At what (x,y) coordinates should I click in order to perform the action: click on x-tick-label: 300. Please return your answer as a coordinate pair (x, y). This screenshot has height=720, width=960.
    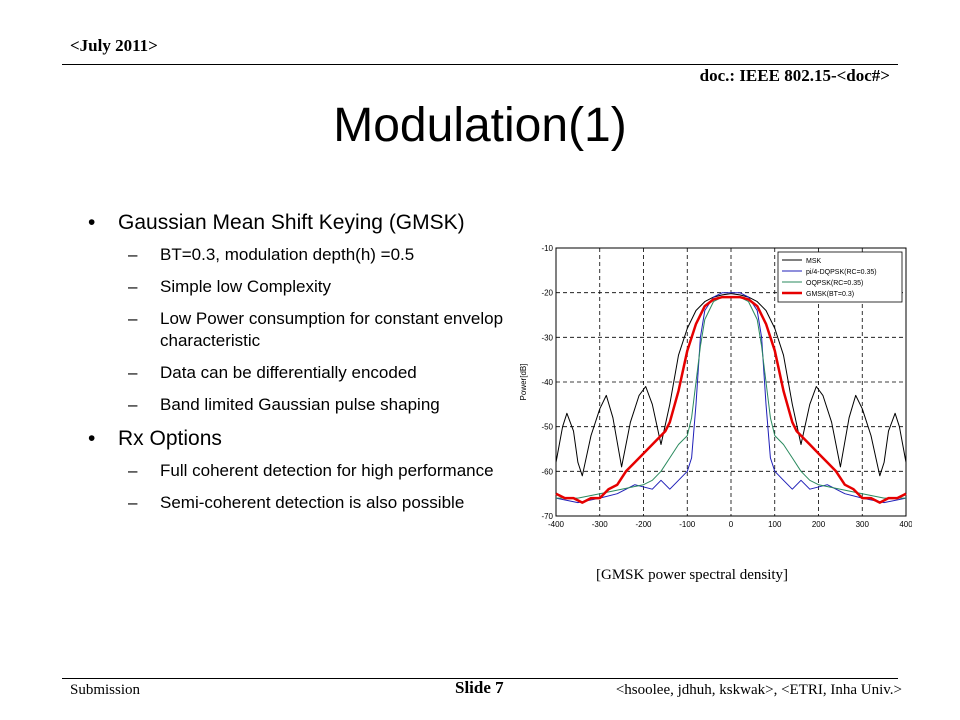
    Looking at the image, I should click on (863, 524).